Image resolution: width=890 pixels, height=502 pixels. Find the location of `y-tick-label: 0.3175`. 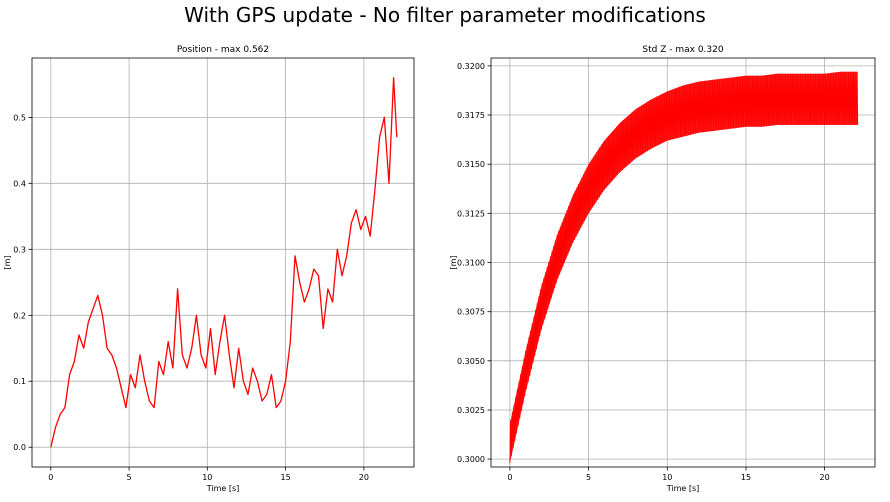

y-tick-label: 0.3175 is located at coordinates (471, 115).